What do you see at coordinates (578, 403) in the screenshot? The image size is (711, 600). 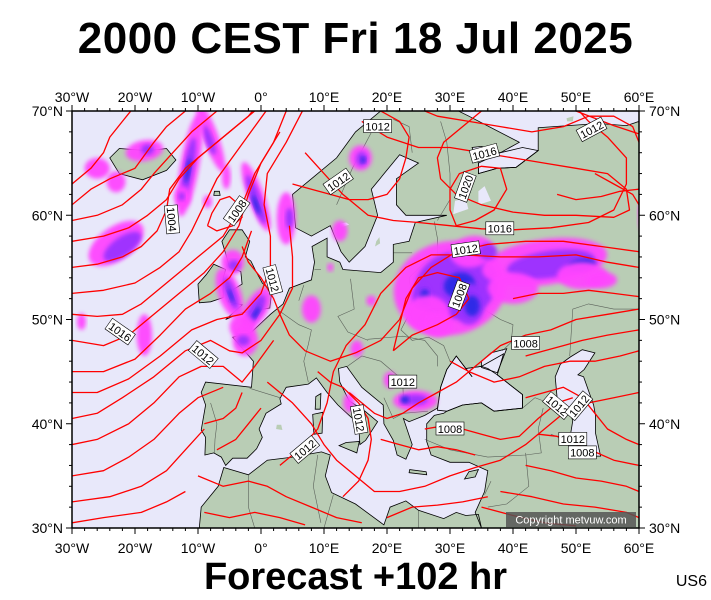 I see `coast-caspian-sea` at bounding box center [578, 403].